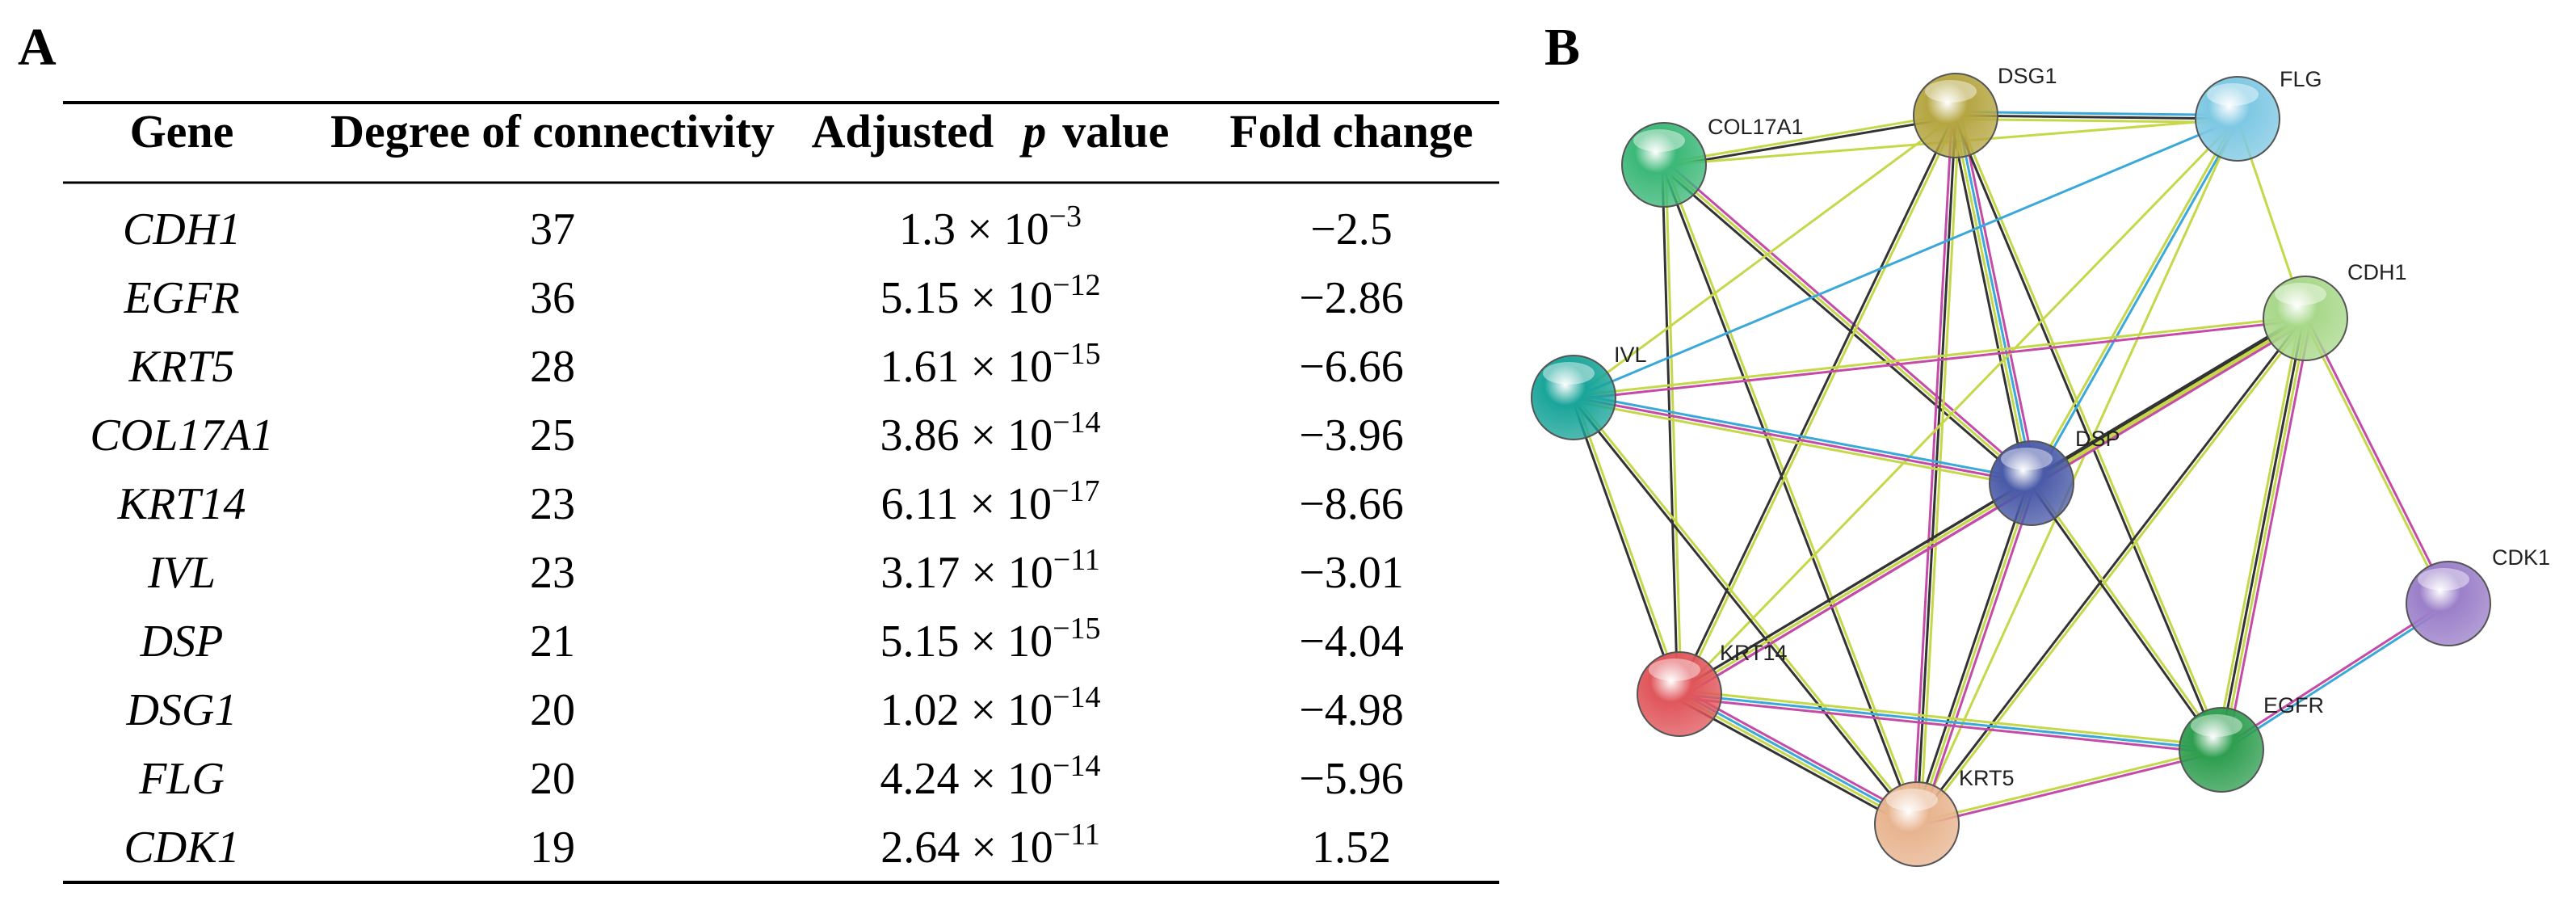 This screenshot has height=909, width=2576. Describe the element at coordinates (182, 230) in the screenshot. I see `gene-cell: CDH1` at that location.